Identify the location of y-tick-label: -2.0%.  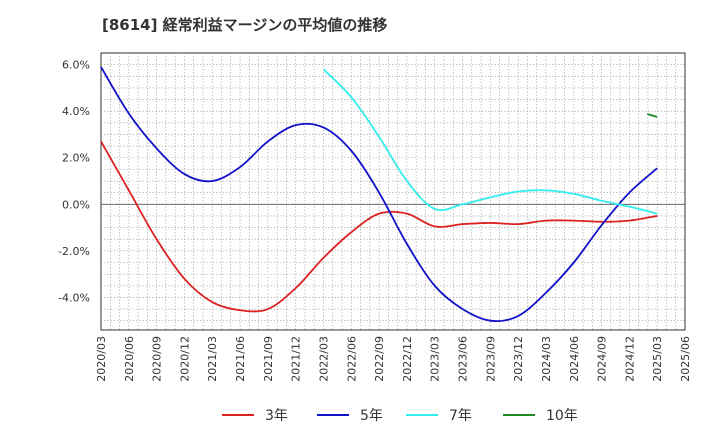
(74, 251).